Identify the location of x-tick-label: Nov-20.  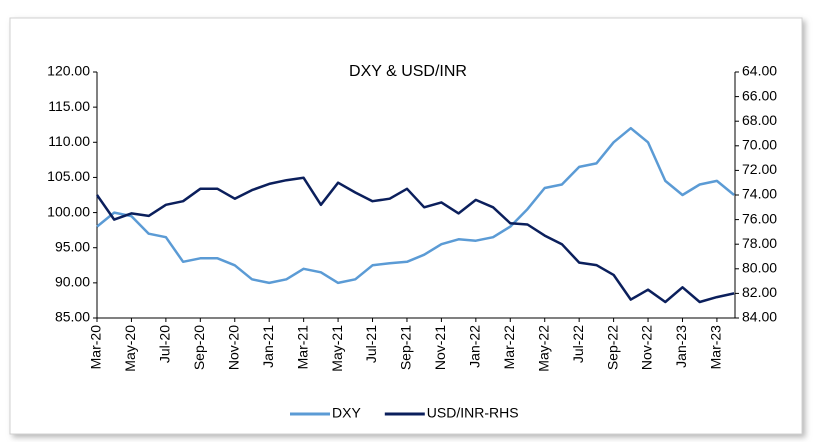
(233, 347).